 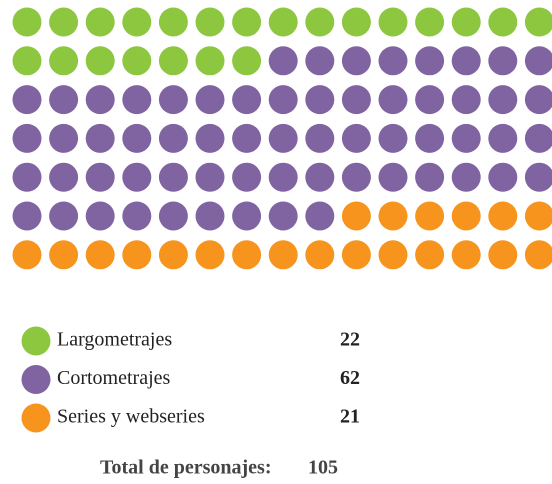 What do you see at coordinates (114, 340) in the screenshot?
I see `legend-label: Largometrajes` at bounding box center [114, 340].